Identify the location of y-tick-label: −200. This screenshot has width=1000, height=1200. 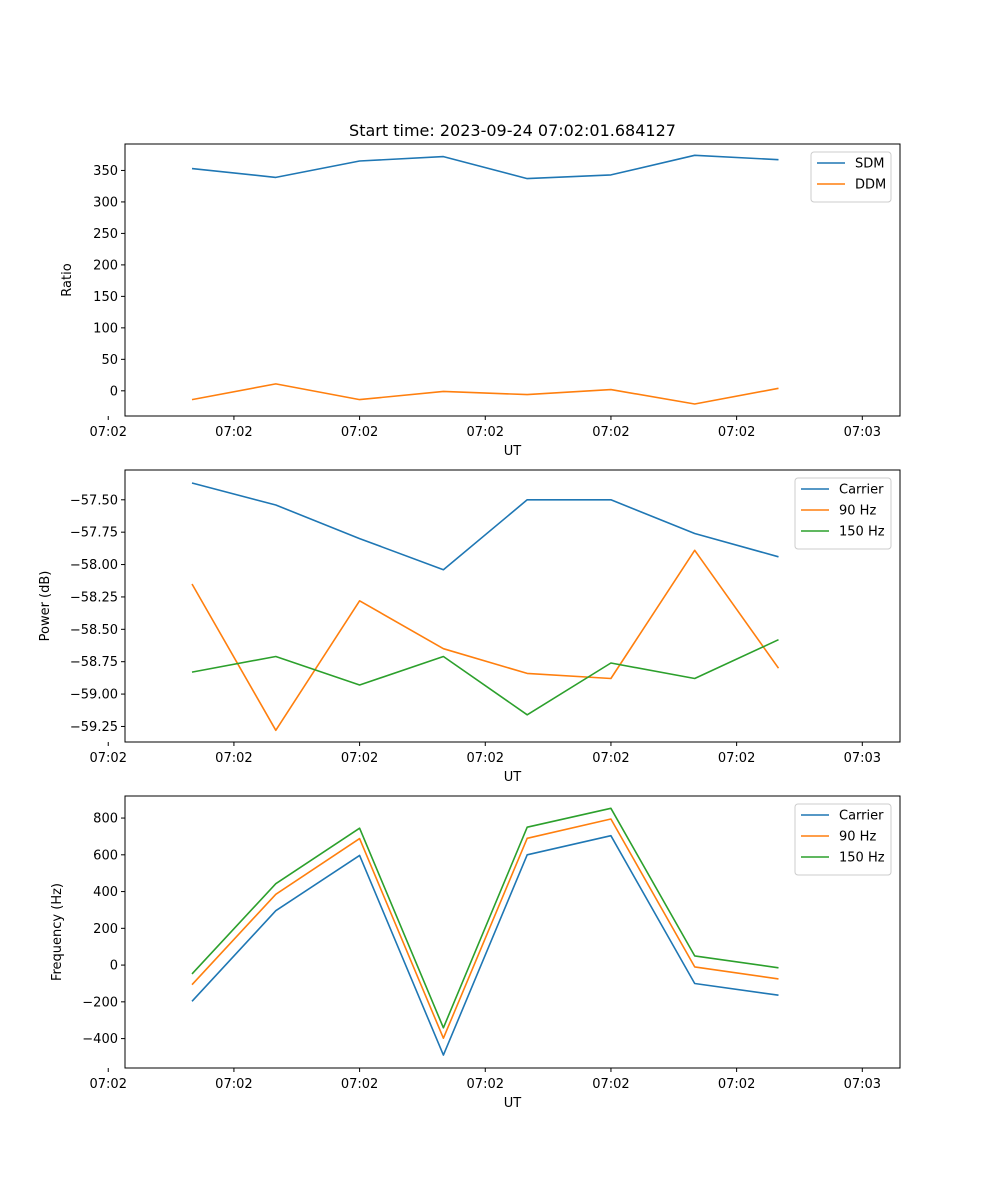
(100, 1002).